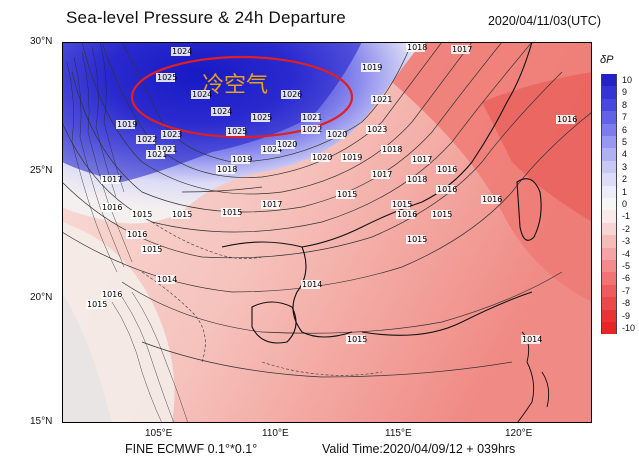 Image resolution: width=639 pixels, height=467 pixels. I want to click on lat-label-15: 15°N, so click(41, 421).